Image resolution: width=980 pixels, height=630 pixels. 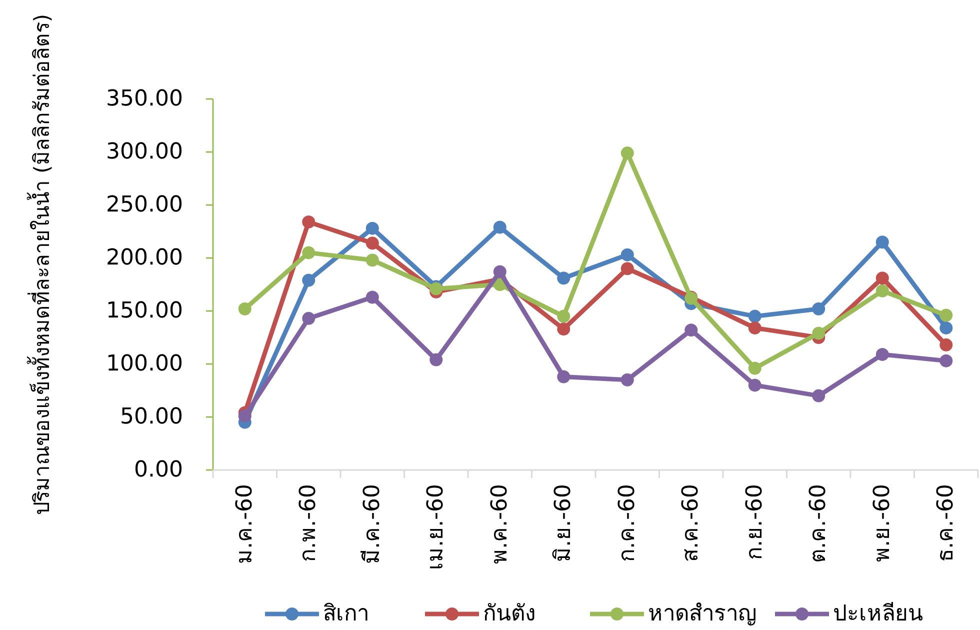 What do you see at coordinates (144, 311) in the screenshot?
I see `y-tick-label: 150.00` at bounding box center [144, 311].